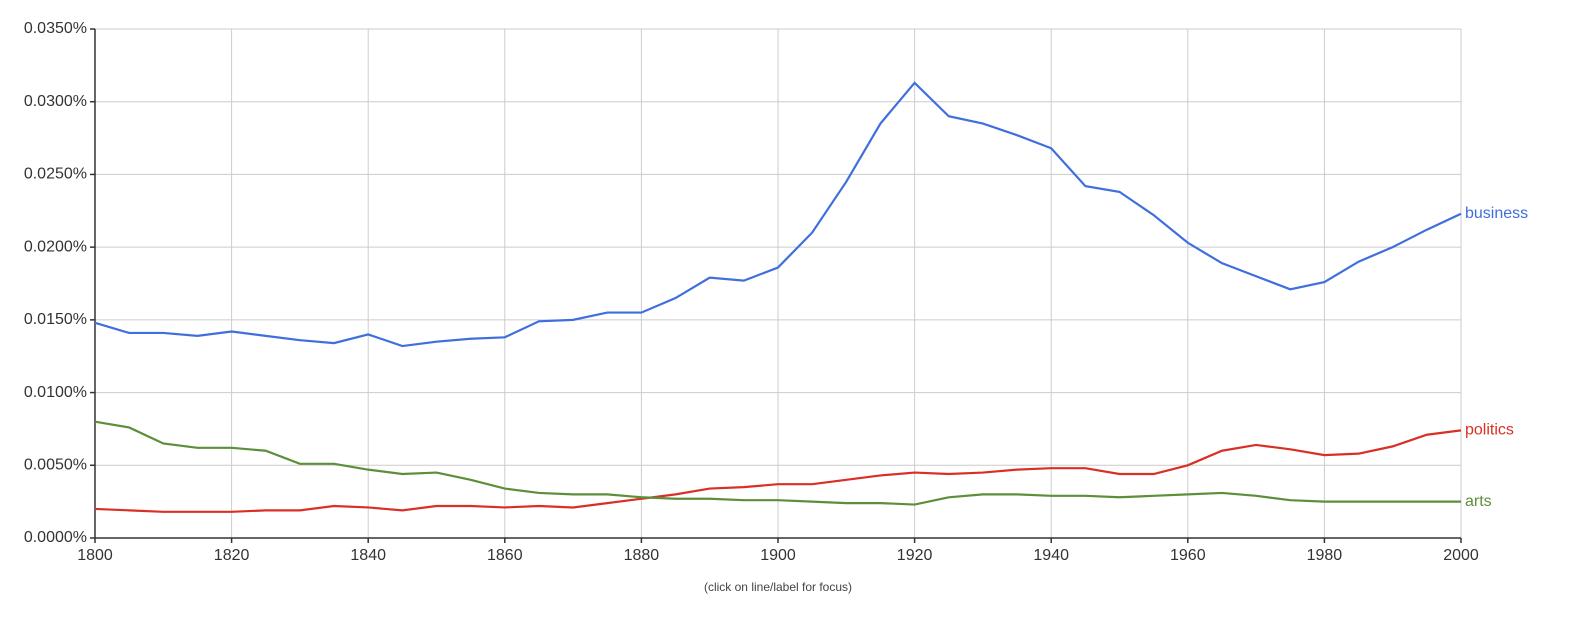 The image size is (1595, 623). What do you see at coordinates (1489, 430) in the screenshot?
I see `series-label: politics` at bounding box center [1489, 430].